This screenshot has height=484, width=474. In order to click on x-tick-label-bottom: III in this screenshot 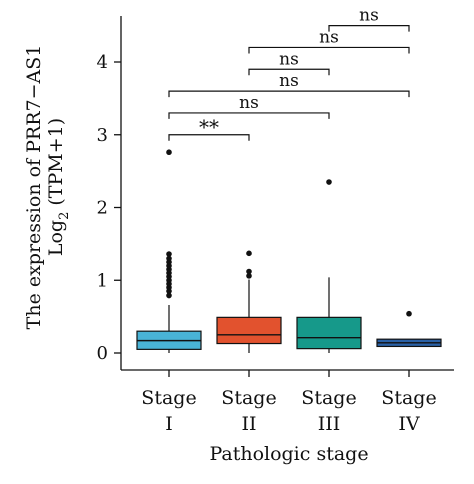, I will do `click(329, 424)`.